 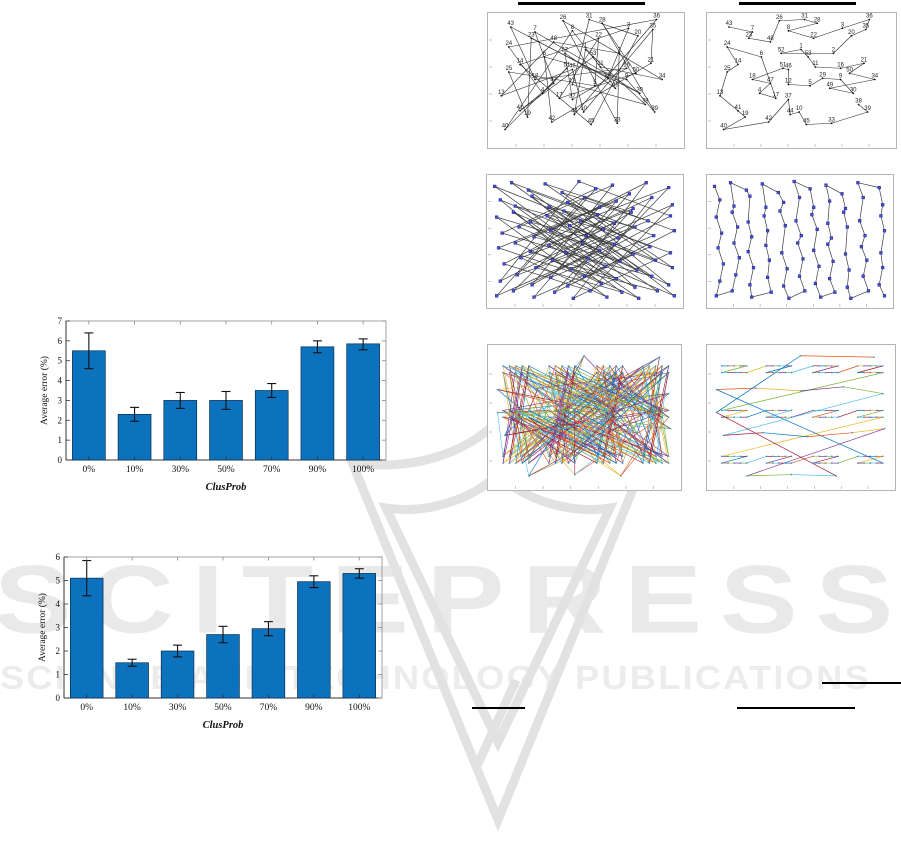 What do you see at coordinates (738, 62) in the screenshot?
I see `svg-text: 14` at bounding box center [738, 62].